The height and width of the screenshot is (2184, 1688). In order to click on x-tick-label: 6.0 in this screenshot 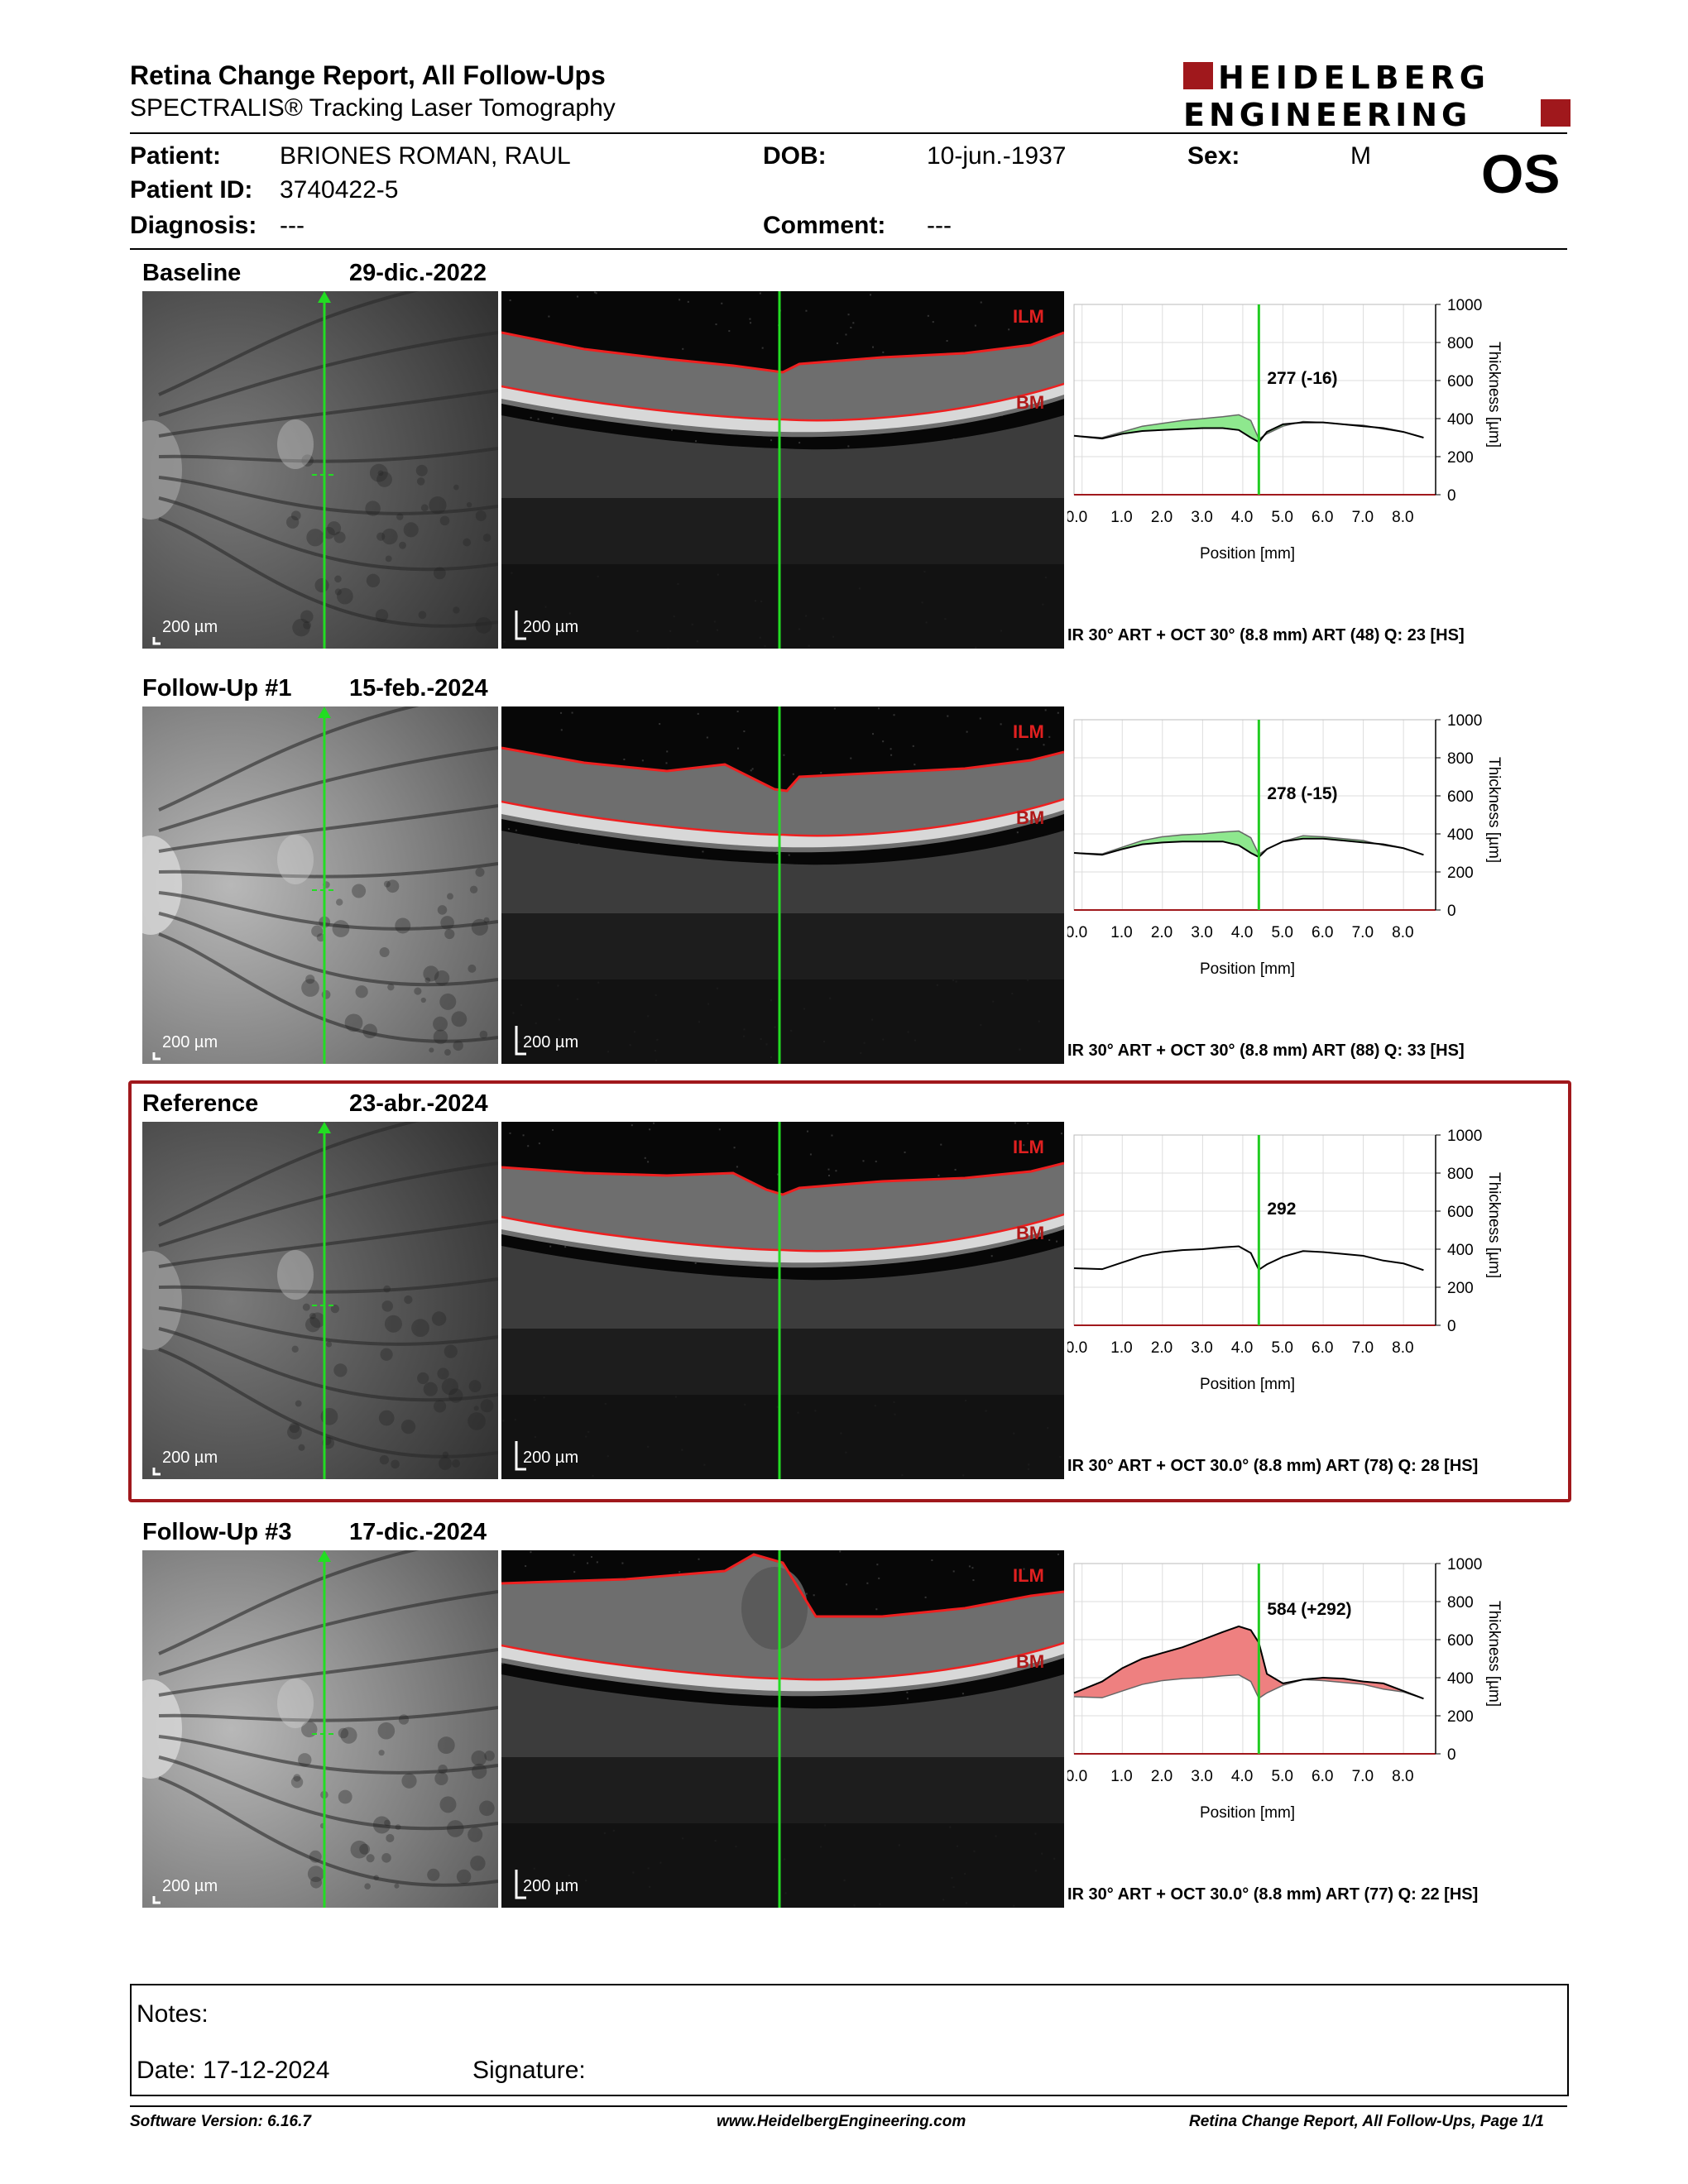, I will do `click(1322, 932)`.